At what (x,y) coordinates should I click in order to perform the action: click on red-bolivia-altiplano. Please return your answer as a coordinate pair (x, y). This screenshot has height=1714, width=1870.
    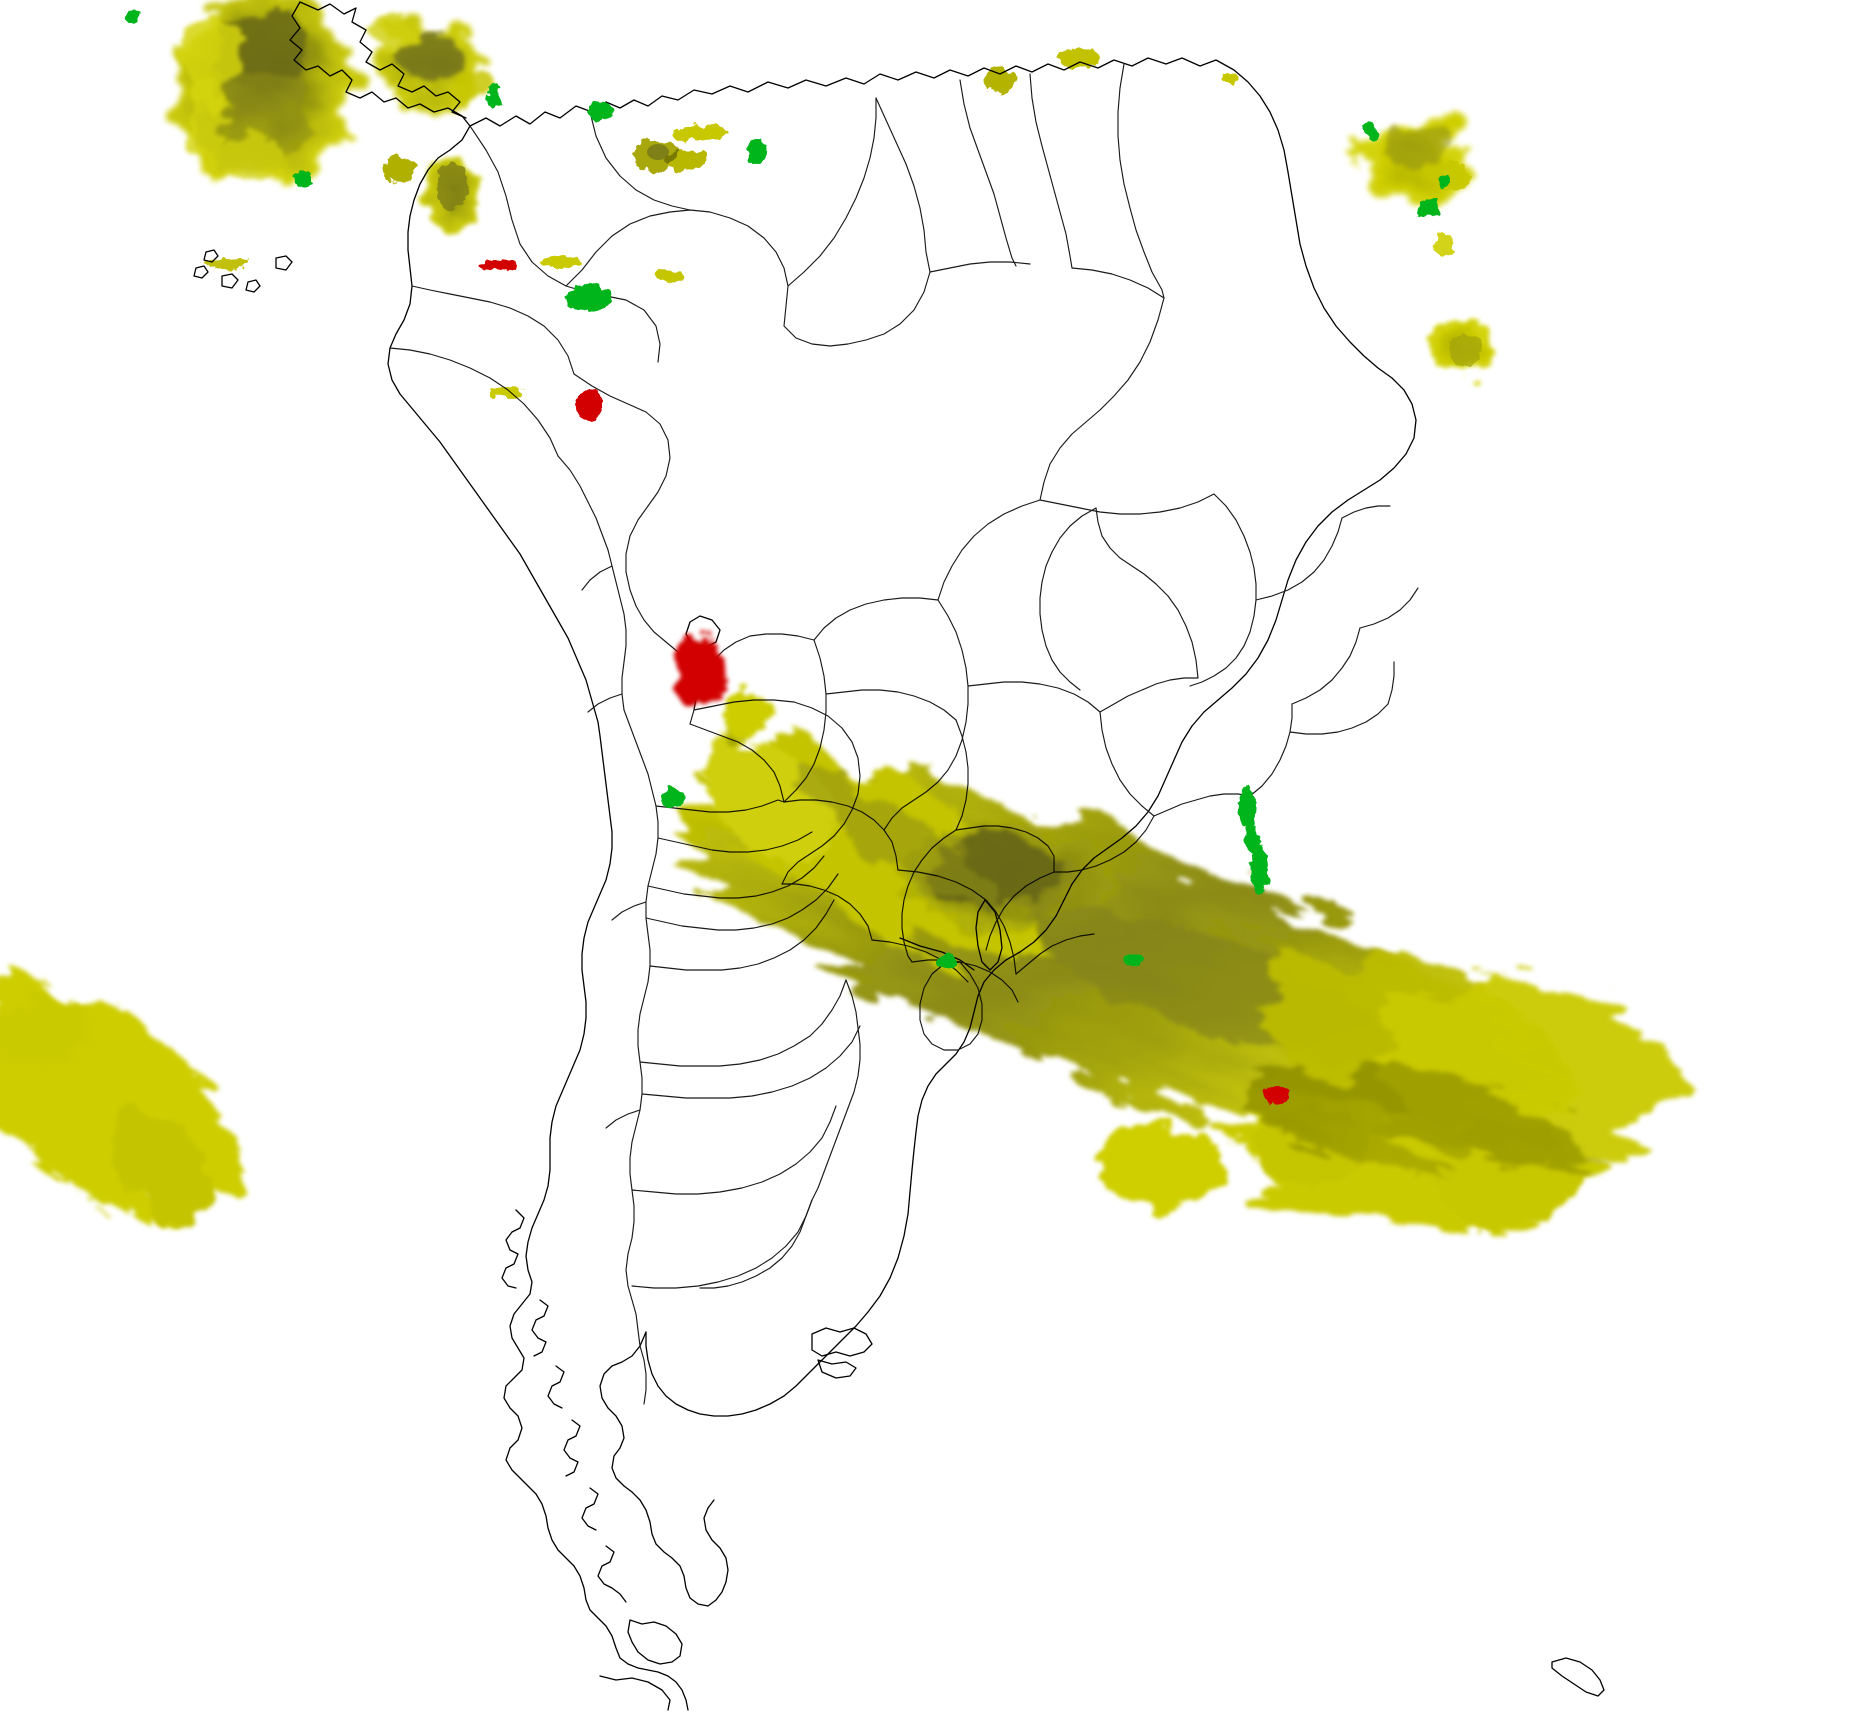
    Looking at the image, I should click on (700, 668).